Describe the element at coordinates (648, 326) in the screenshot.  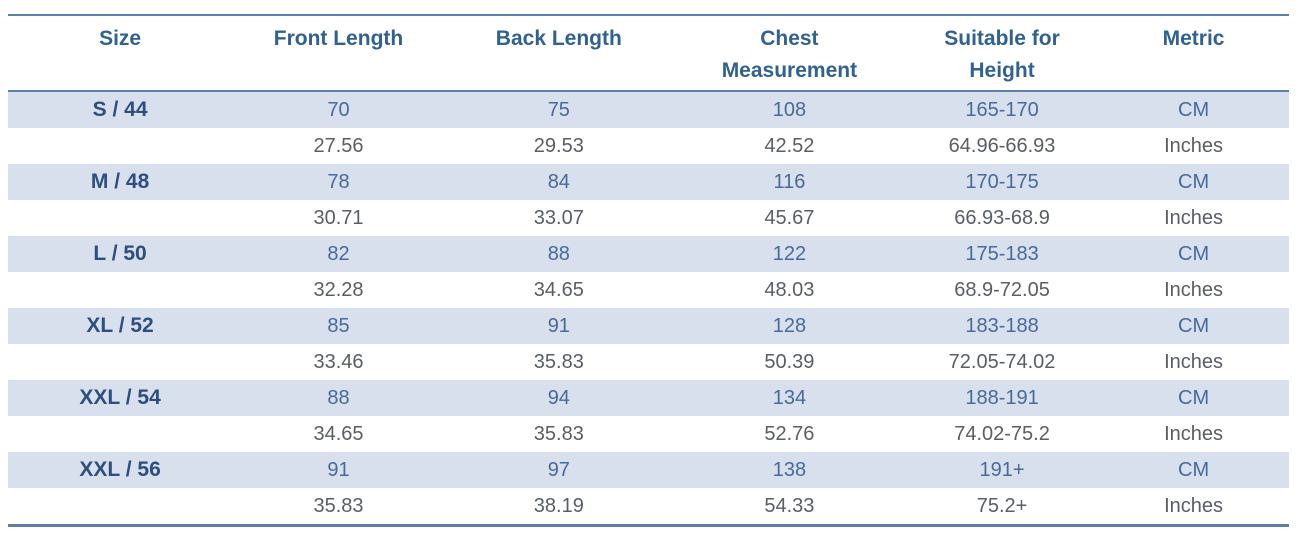
I see `table-row-xl52-cm: XL / 52 85 91 128 183-188 CM` at that location.